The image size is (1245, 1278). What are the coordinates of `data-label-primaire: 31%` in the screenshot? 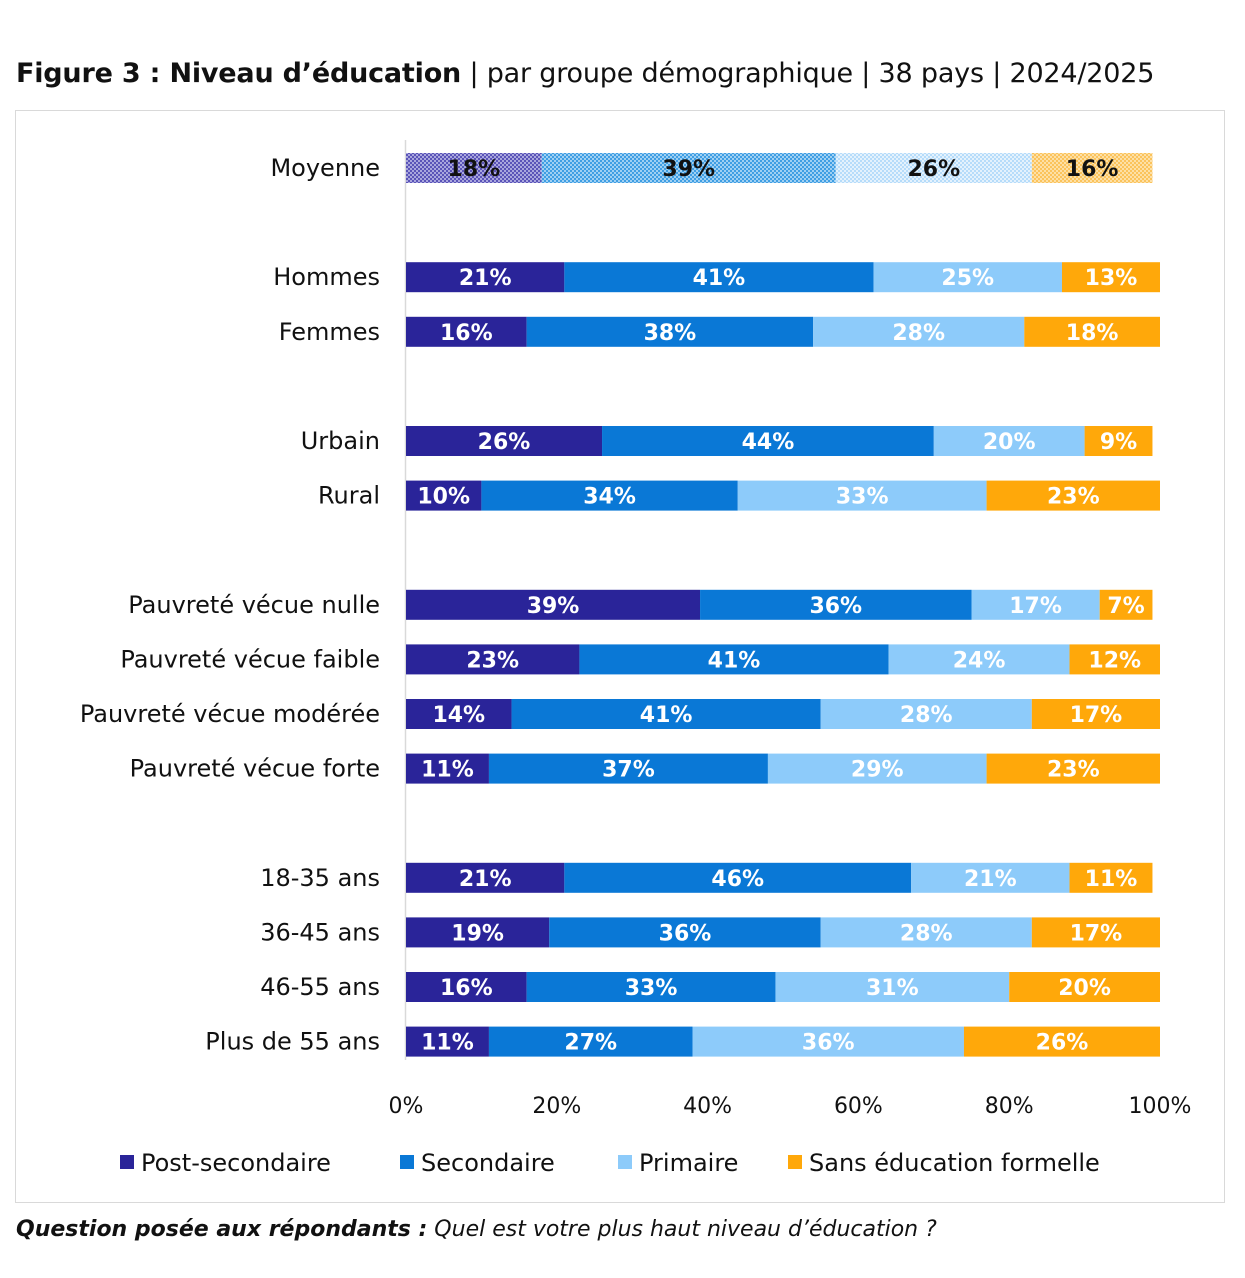 It's located at (892, 988).